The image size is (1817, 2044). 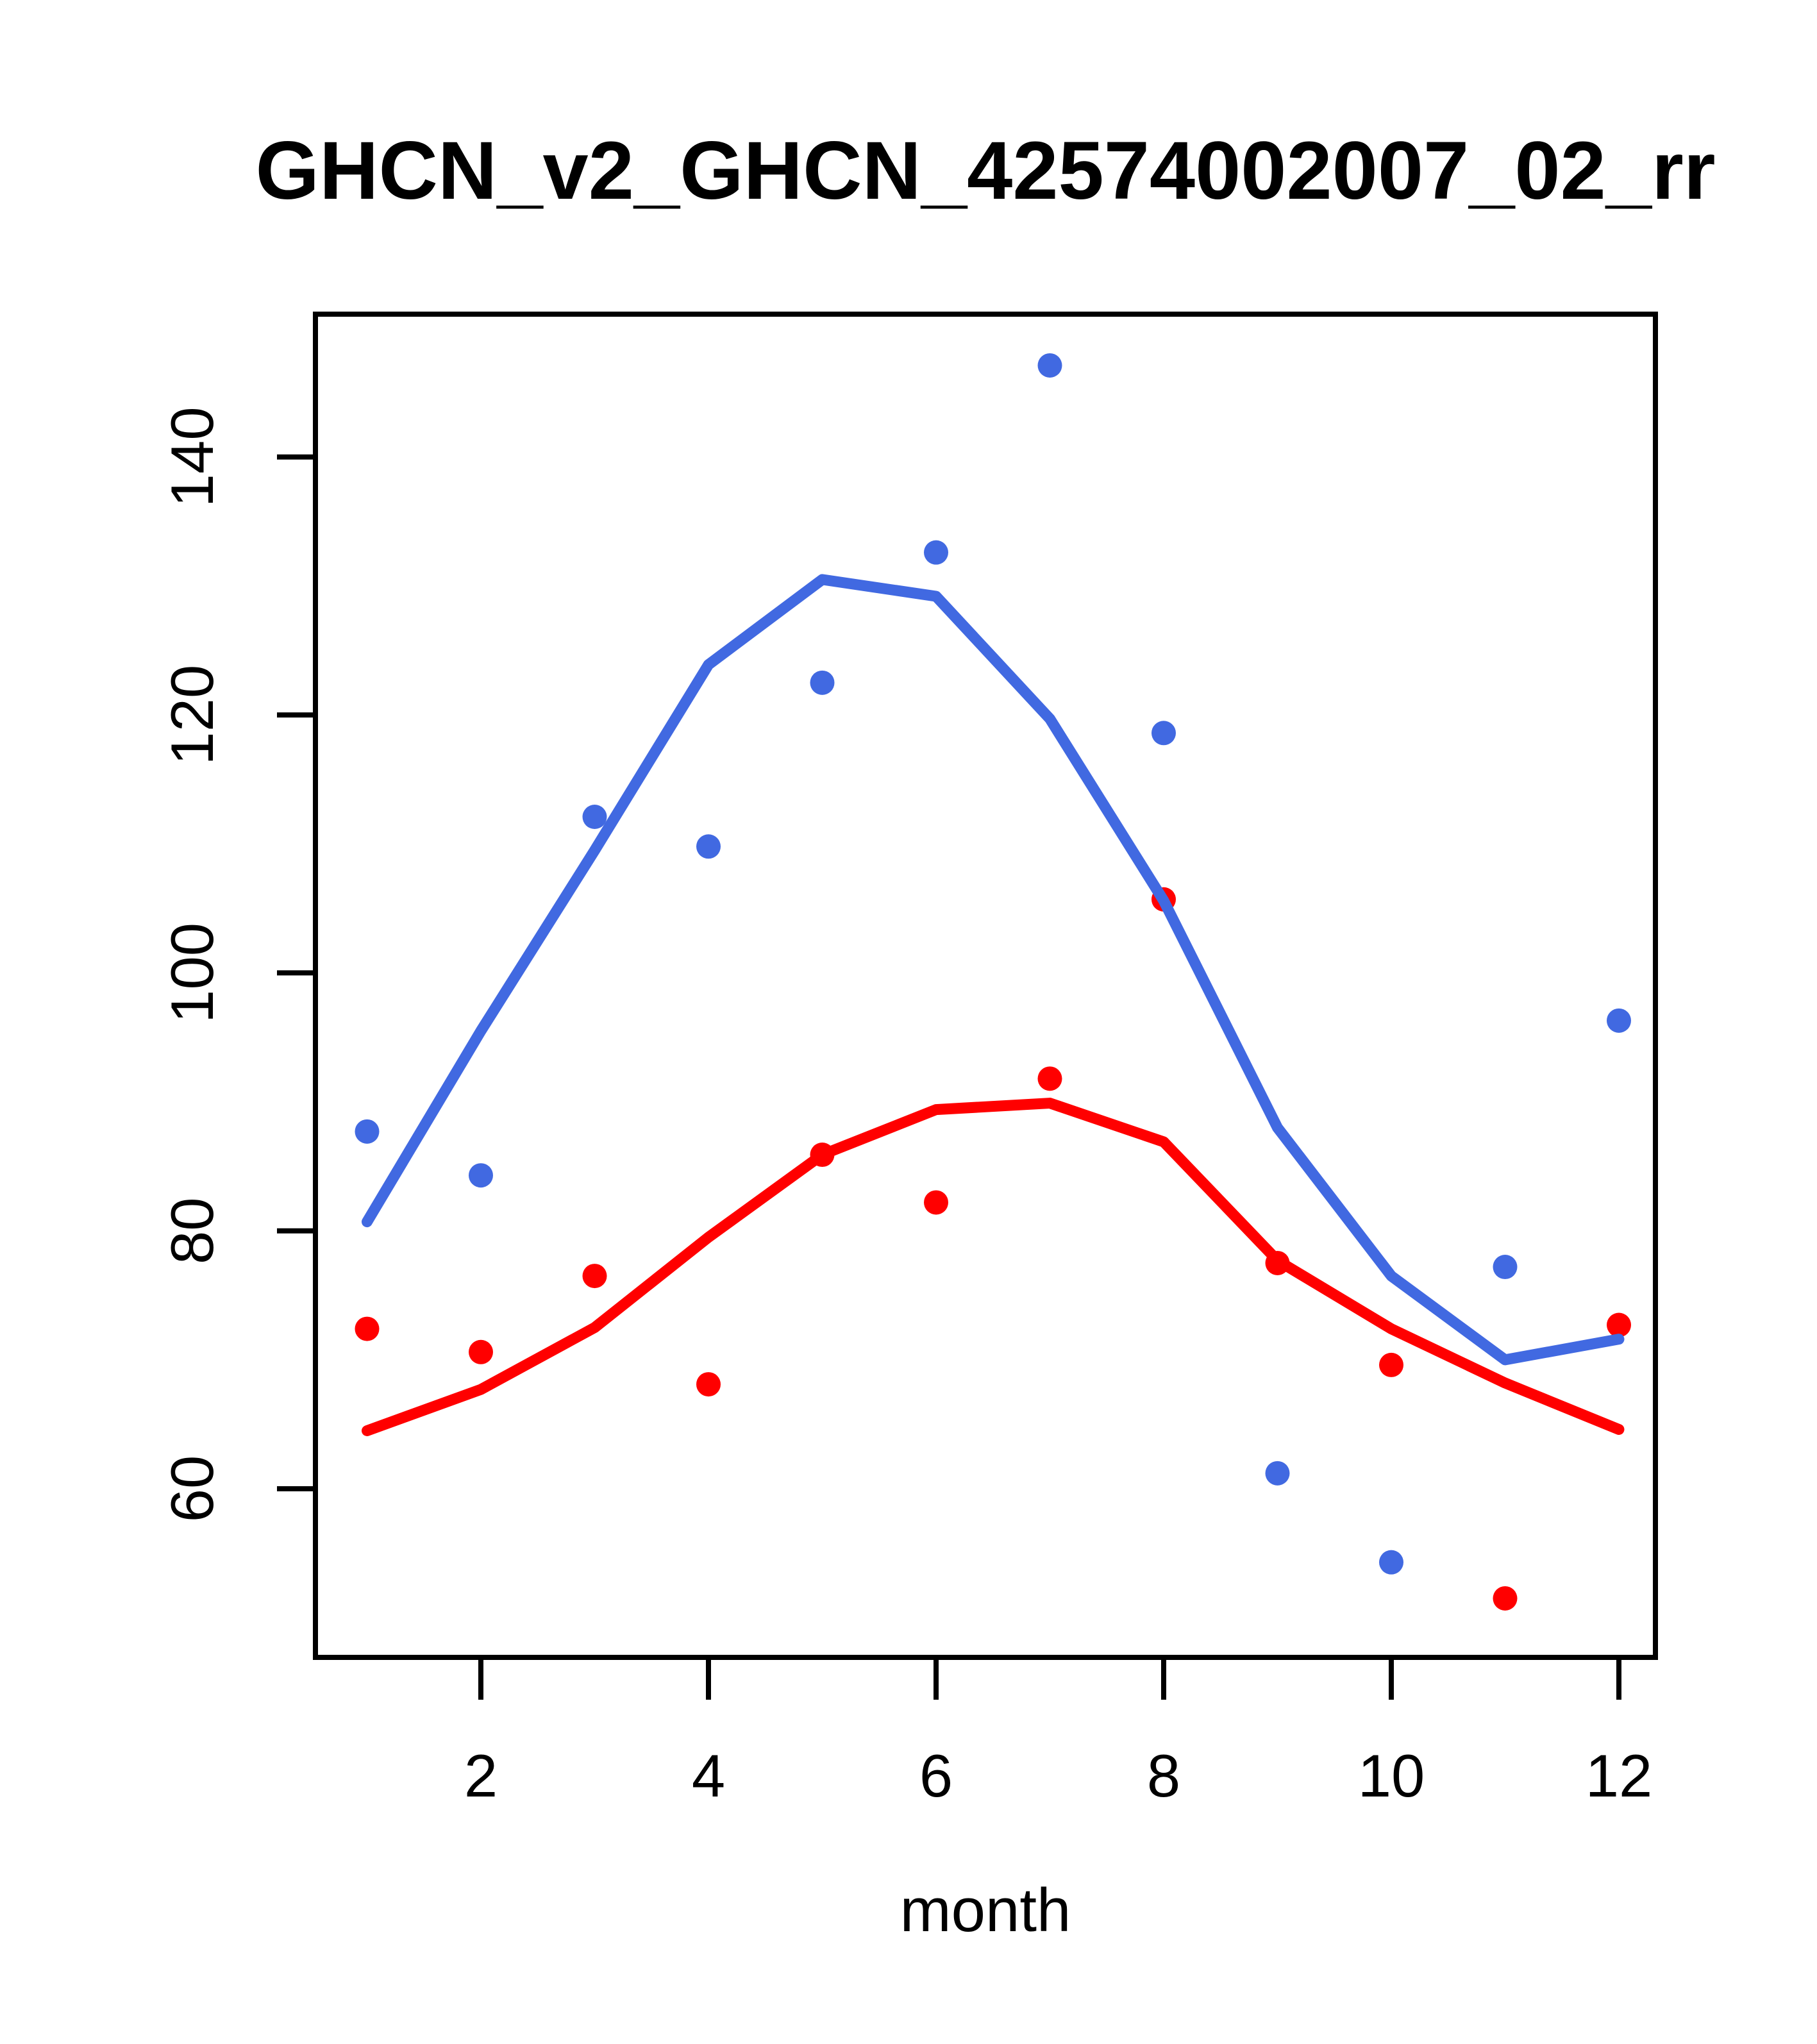 I want to click on y-tick-label: 100, so click(x=192, y=973).